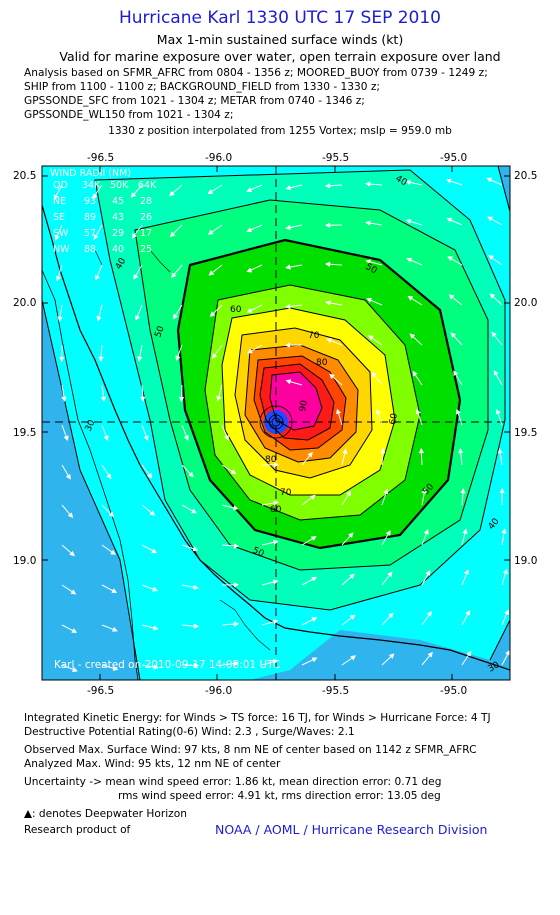 The width and height of the screenshot is (560, 915). What do you see at coordinates (218, 158) in the screenshot?
I see `lon-tick-label: -96.0` at bounding box center [218, 158].